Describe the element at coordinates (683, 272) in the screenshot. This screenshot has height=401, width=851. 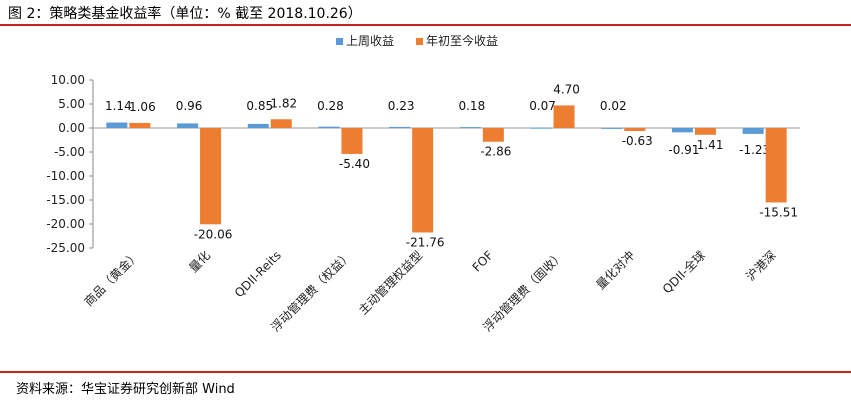
I see `x-category-label: QDII-全球` at that location.